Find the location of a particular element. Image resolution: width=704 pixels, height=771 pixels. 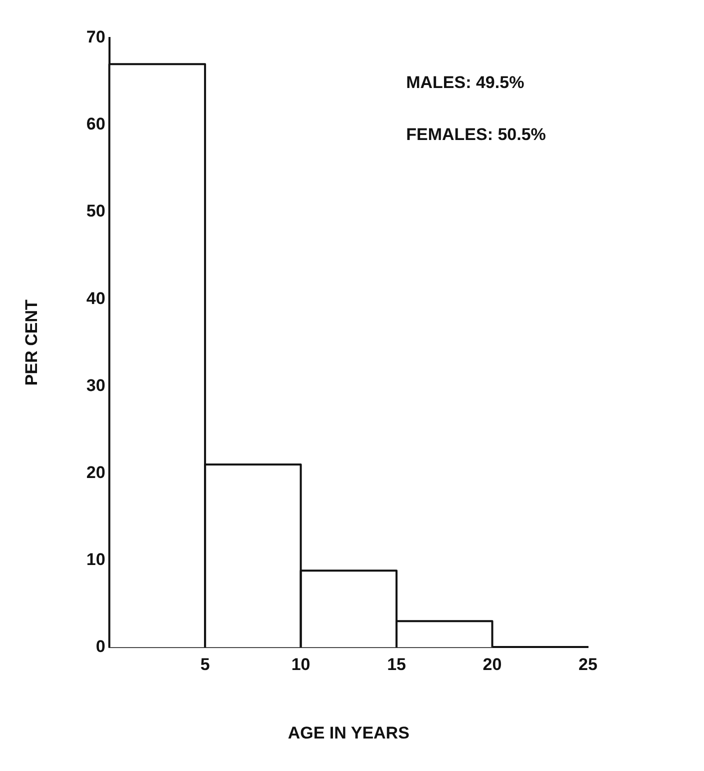

y-tick-label: 70 is located at coordinates (96, 37).